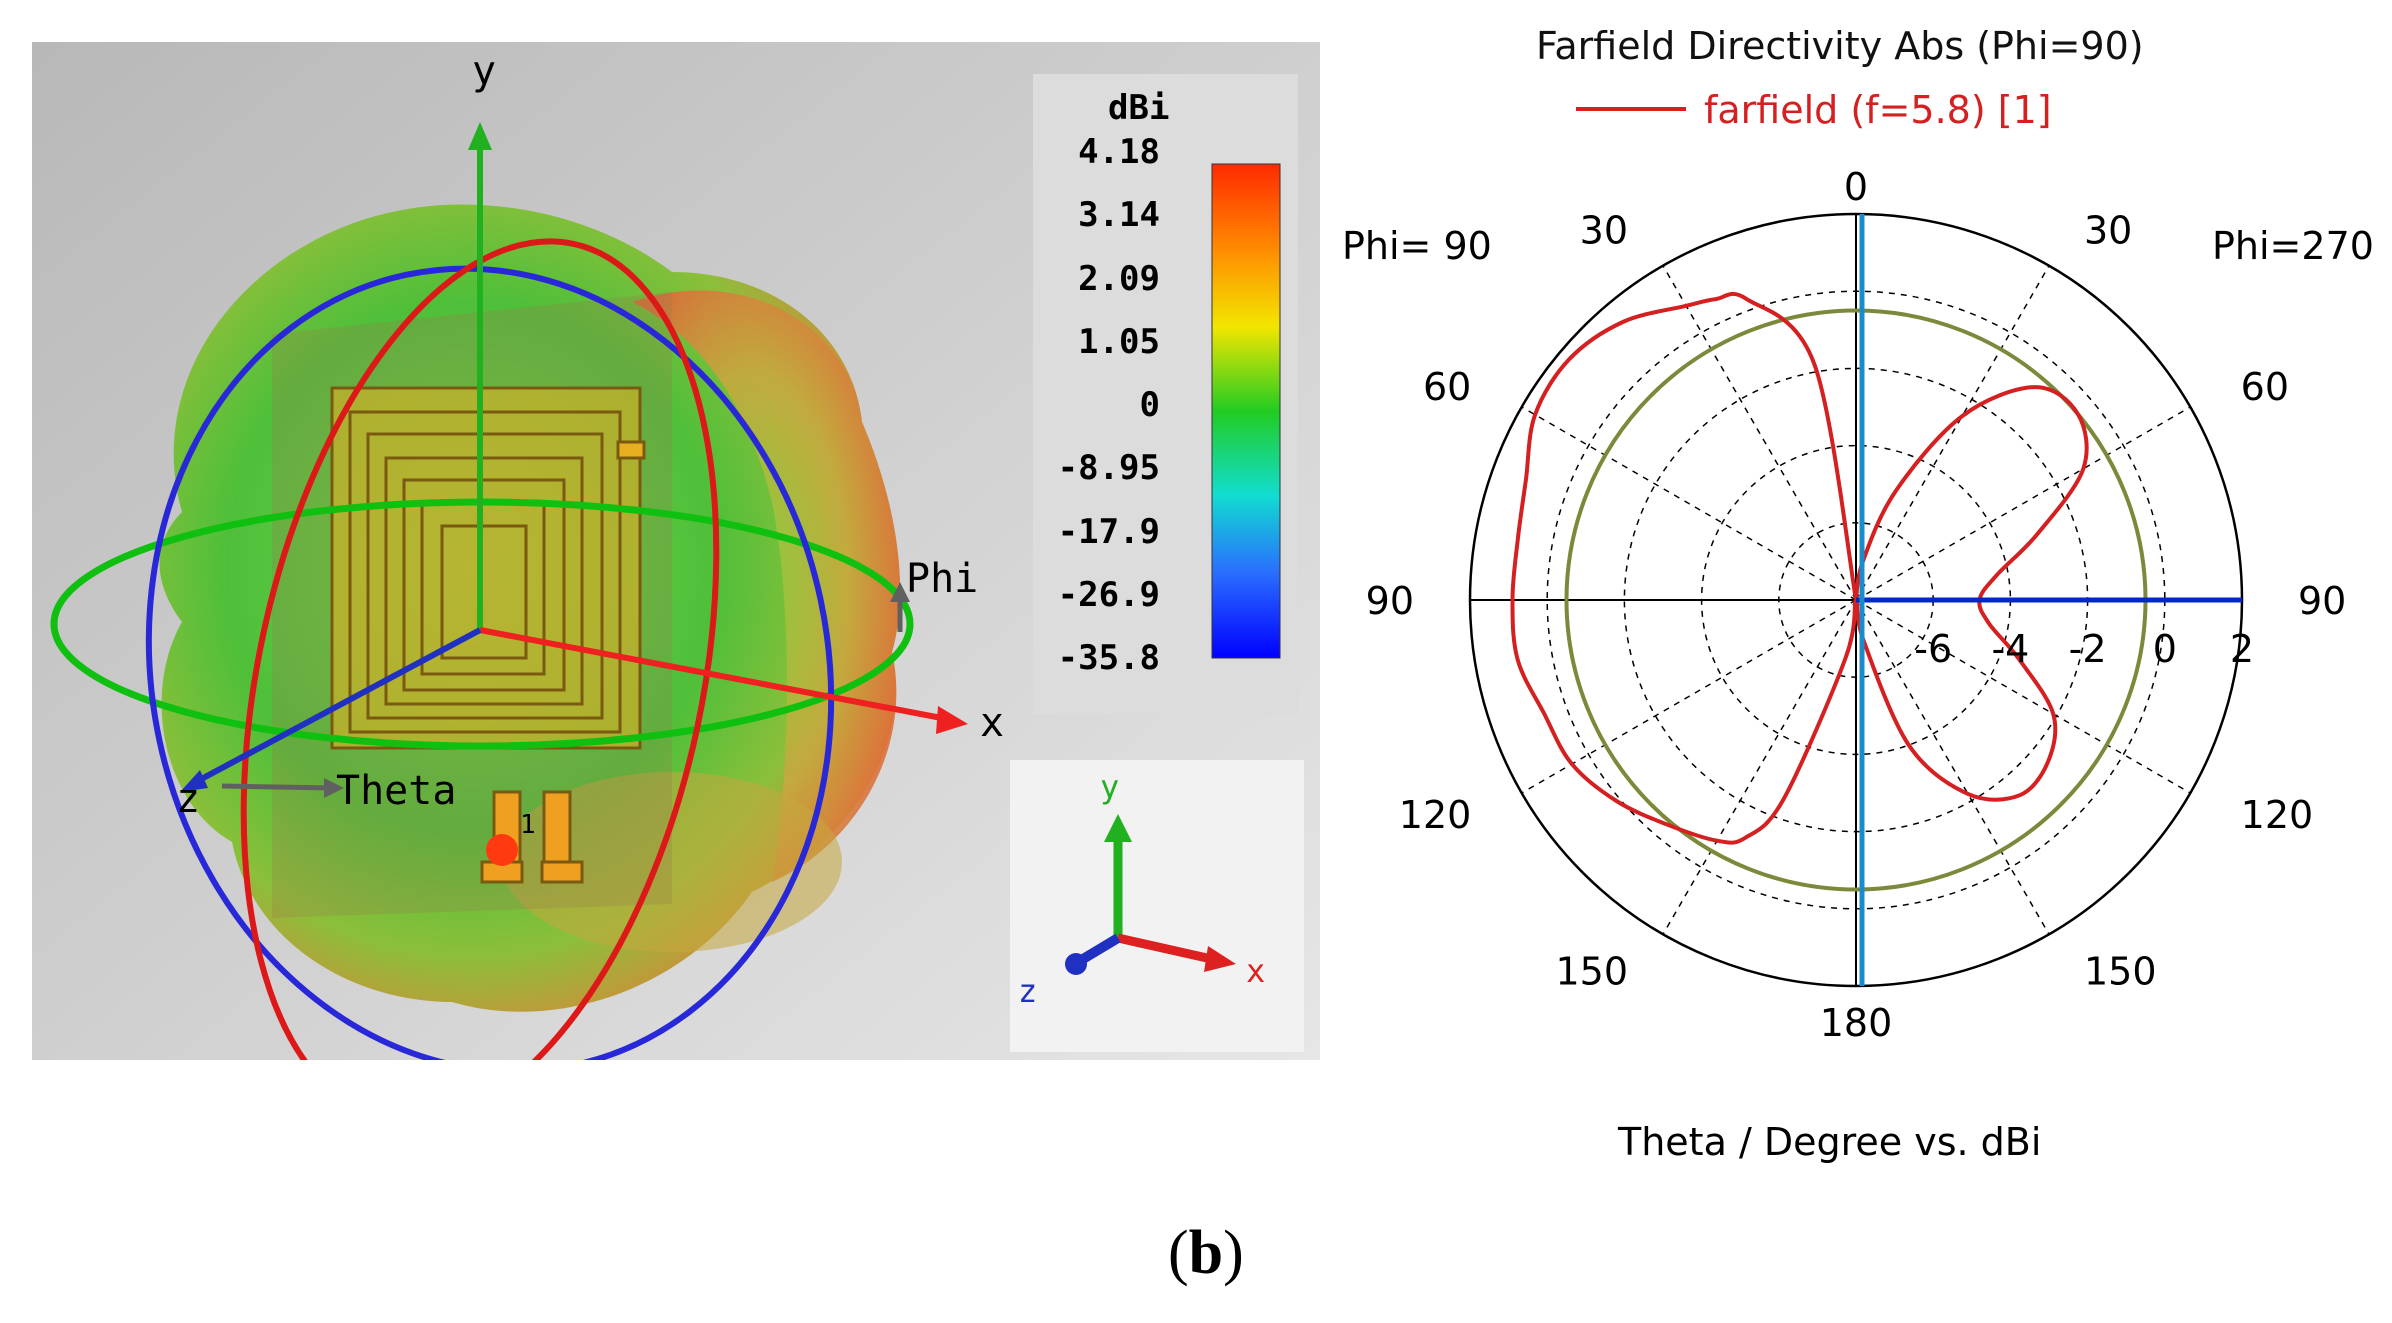  I want to click on colorbar-tick-2: 2.09, so click(1119, 278).